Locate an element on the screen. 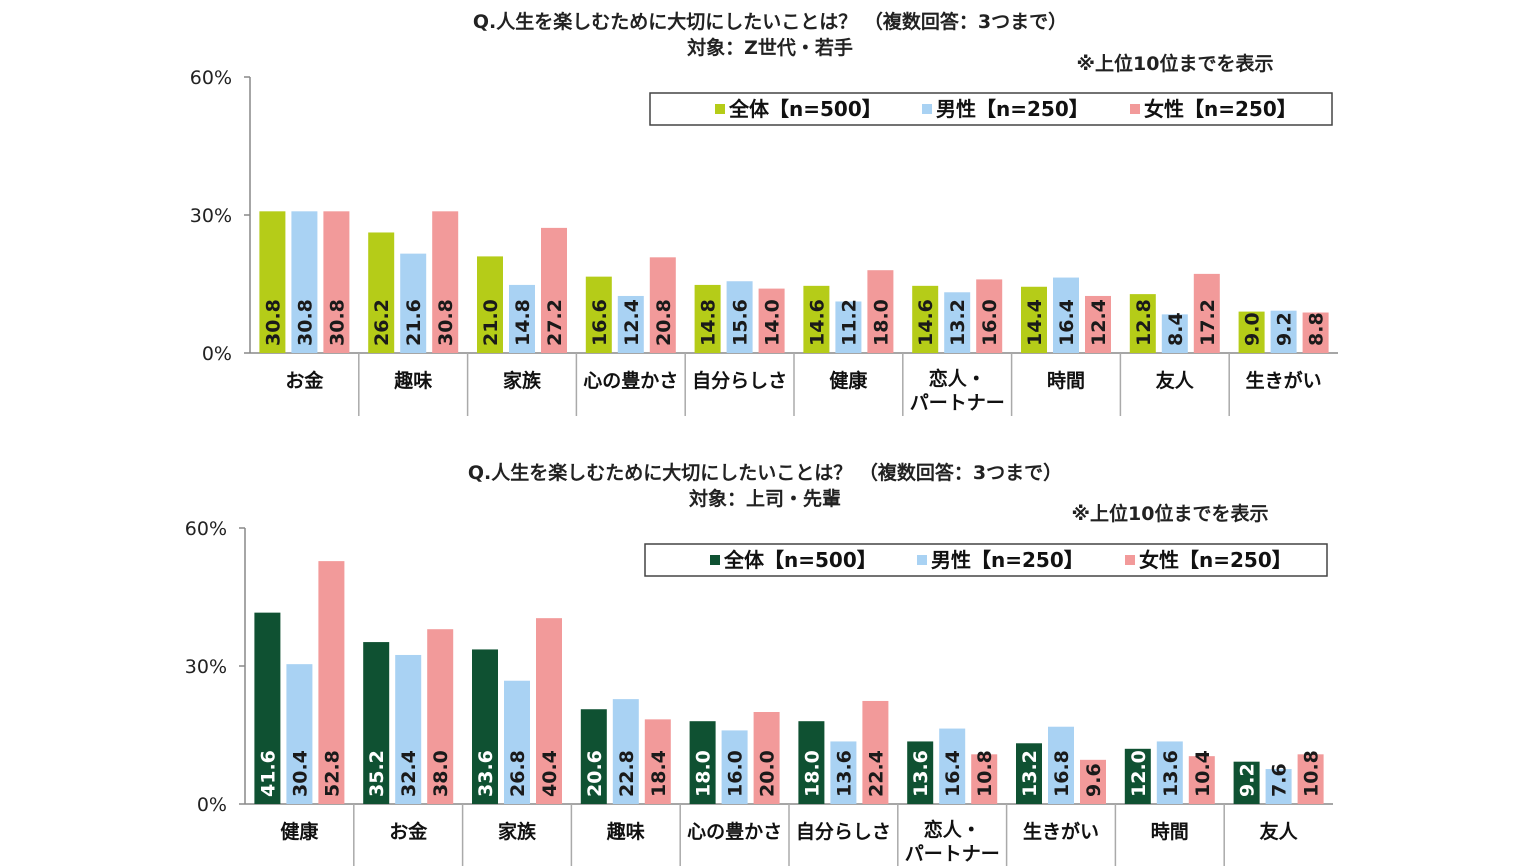  data-label: 9.6 is located at coordinates (1094, 780).